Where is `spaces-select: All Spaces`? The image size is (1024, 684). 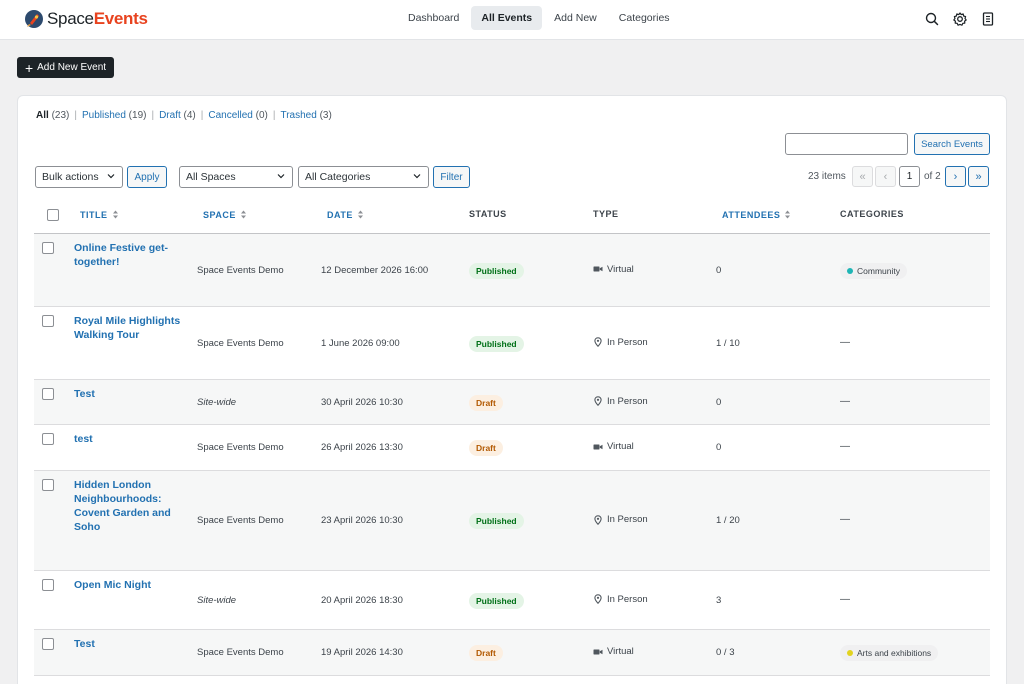 spaces-select: All Spaces is located at coordinates (236, 177).